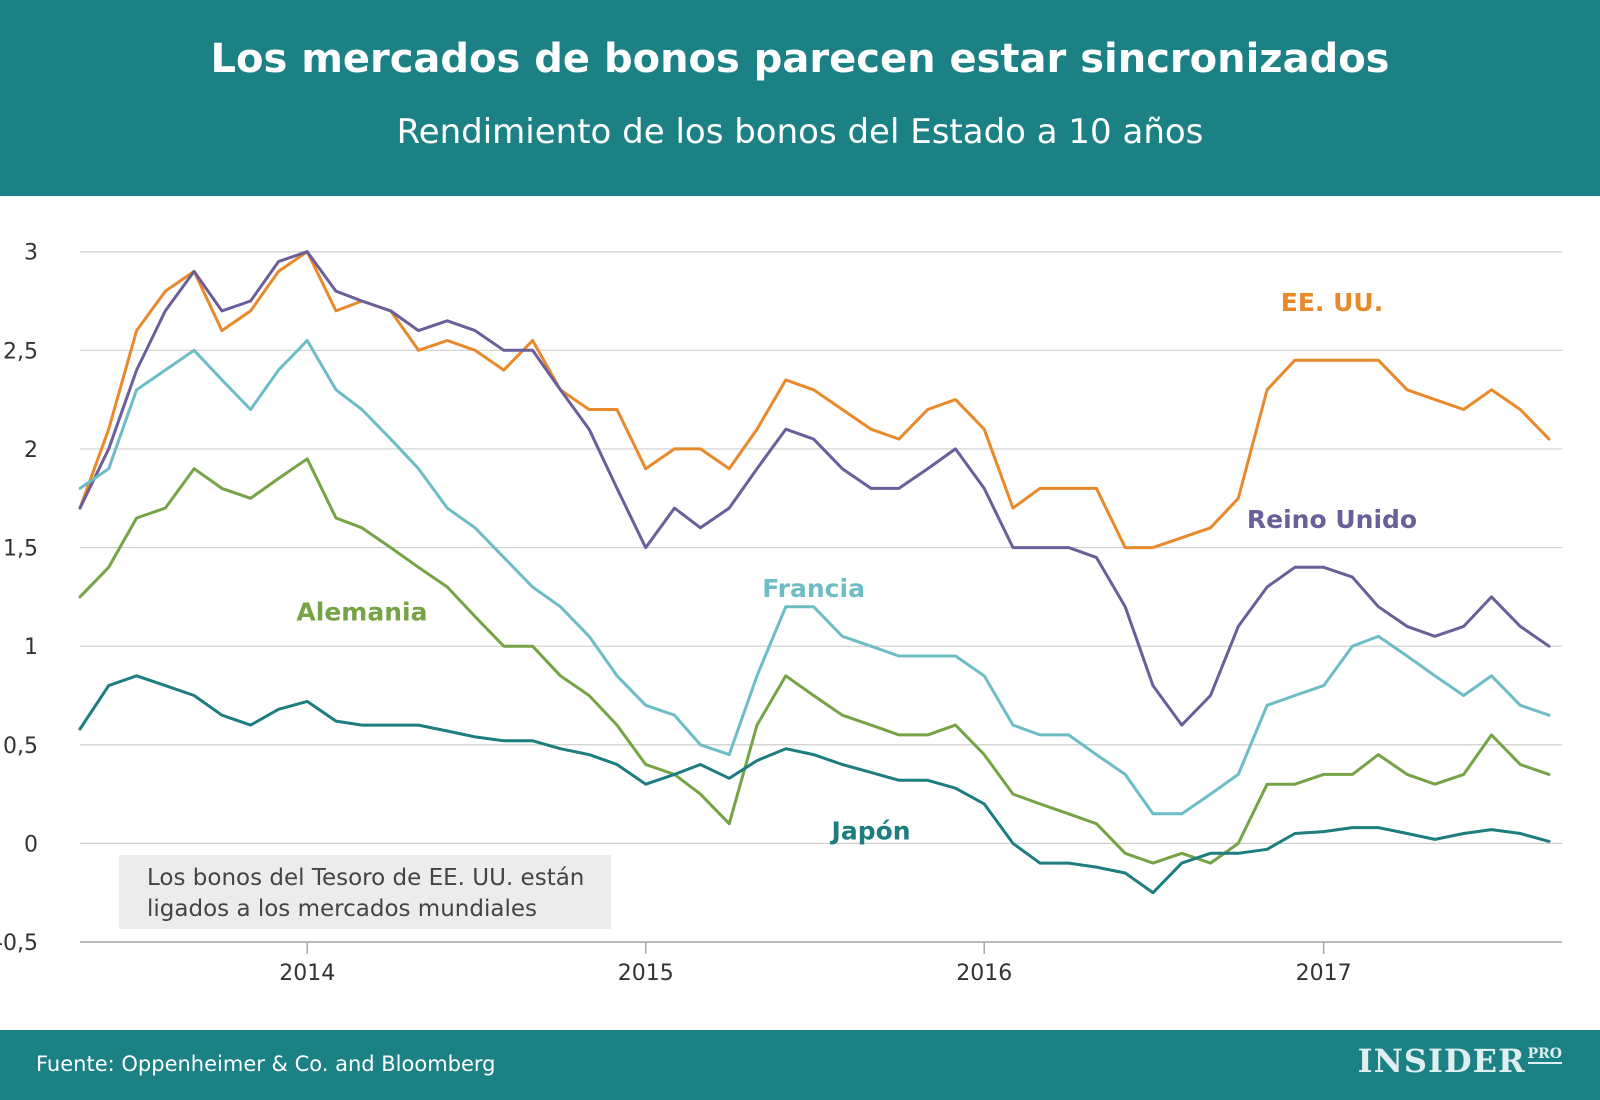 This screenshot has height=1100, width=1600. What do you see at coordinates (870, 830) in the screenshot?
I see `series-label-japon: Japón` at bounding box center [870, 830].